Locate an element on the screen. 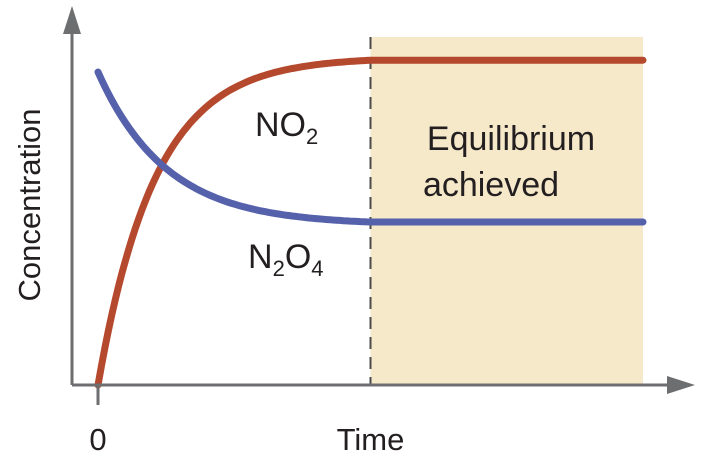 The width and height of the screenshot is (711, 468). y-axis-label: Concentration is located at coordinates (29, 204).